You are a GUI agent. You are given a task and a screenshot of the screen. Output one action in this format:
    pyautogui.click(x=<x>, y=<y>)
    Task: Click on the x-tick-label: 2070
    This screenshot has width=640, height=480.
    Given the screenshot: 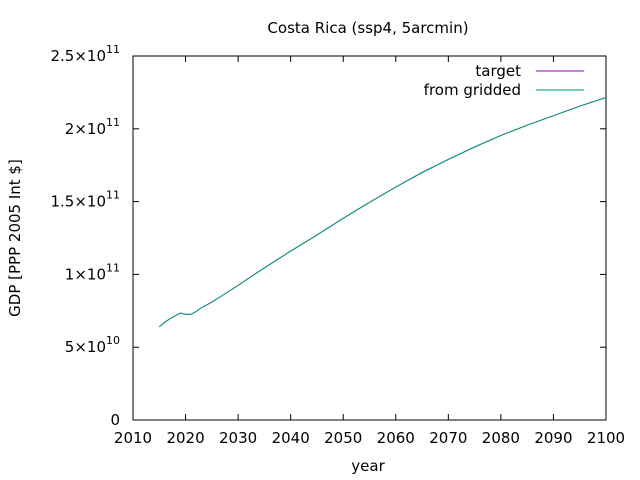 What is the action you would take?
    pyautogui.click(x=448, y=438)
    